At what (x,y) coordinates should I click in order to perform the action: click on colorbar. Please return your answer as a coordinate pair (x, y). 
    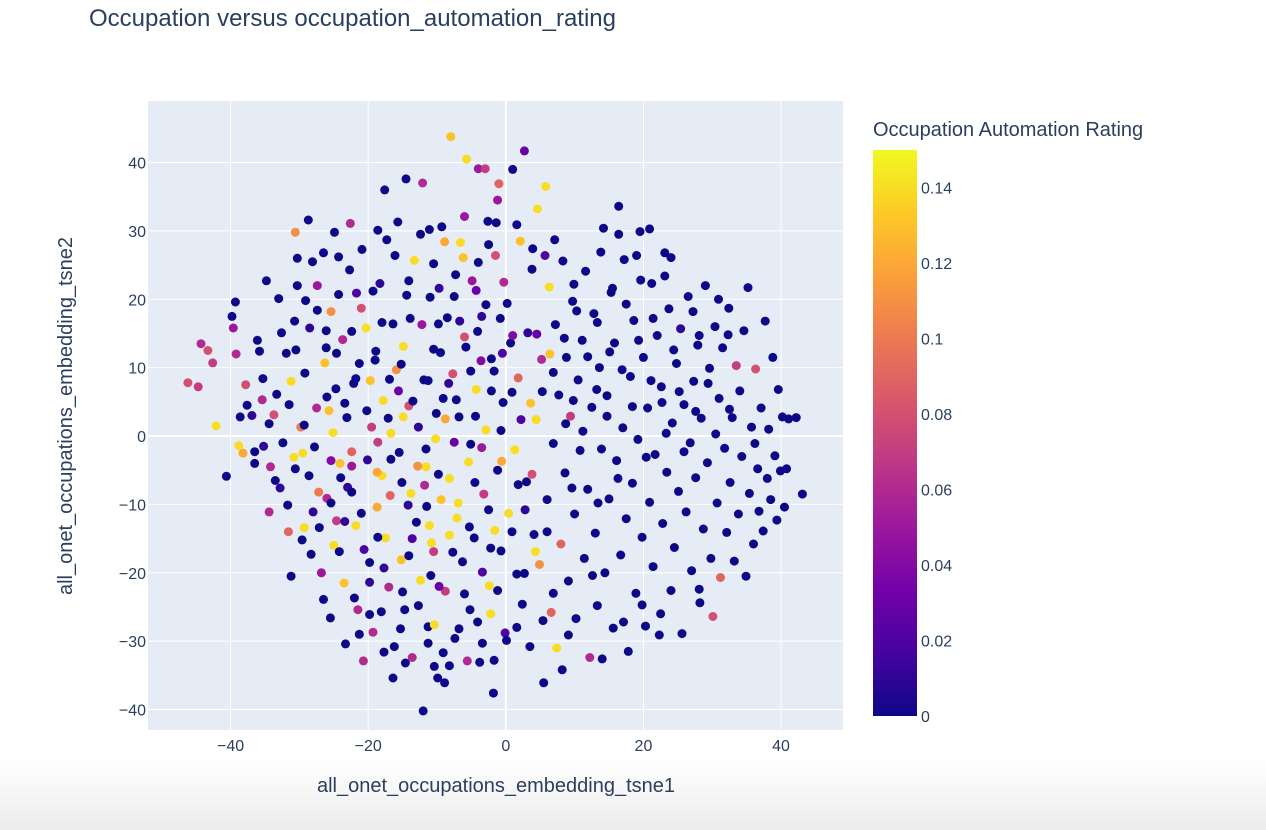
    Looking at the image, I should click on (895, 433).